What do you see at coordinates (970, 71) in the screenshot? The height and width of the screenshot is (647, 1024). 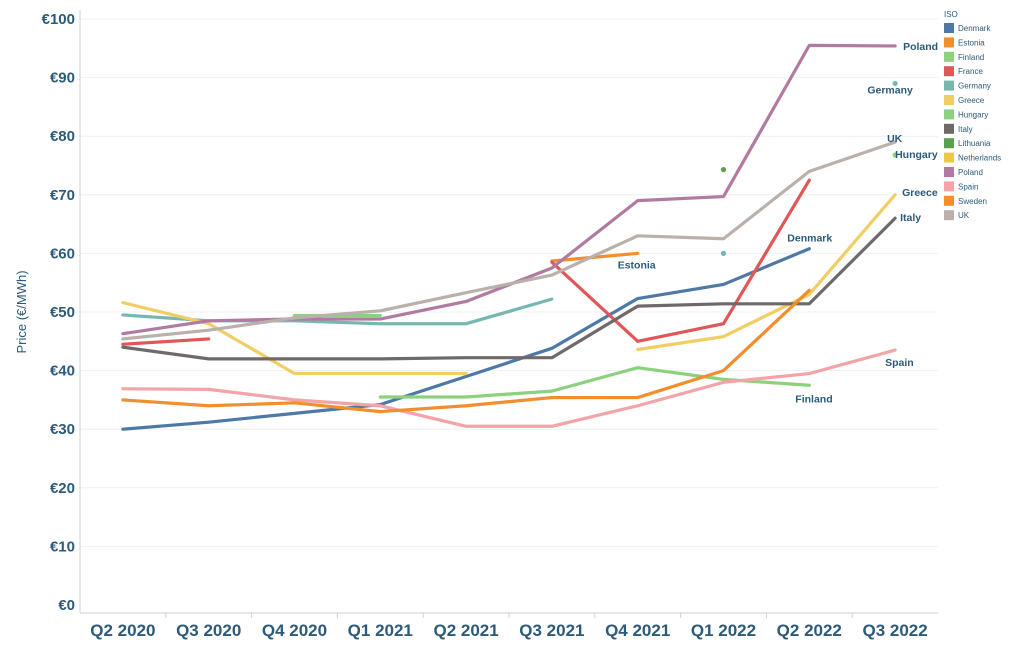 I see `legend-label: France` at bounding box center [970, 71].